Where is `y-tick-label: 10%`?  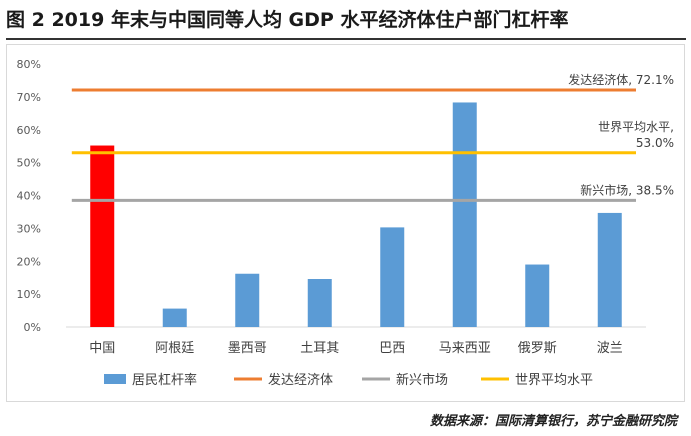
y-tick-label: 10% is located at coordinates (29, 294).